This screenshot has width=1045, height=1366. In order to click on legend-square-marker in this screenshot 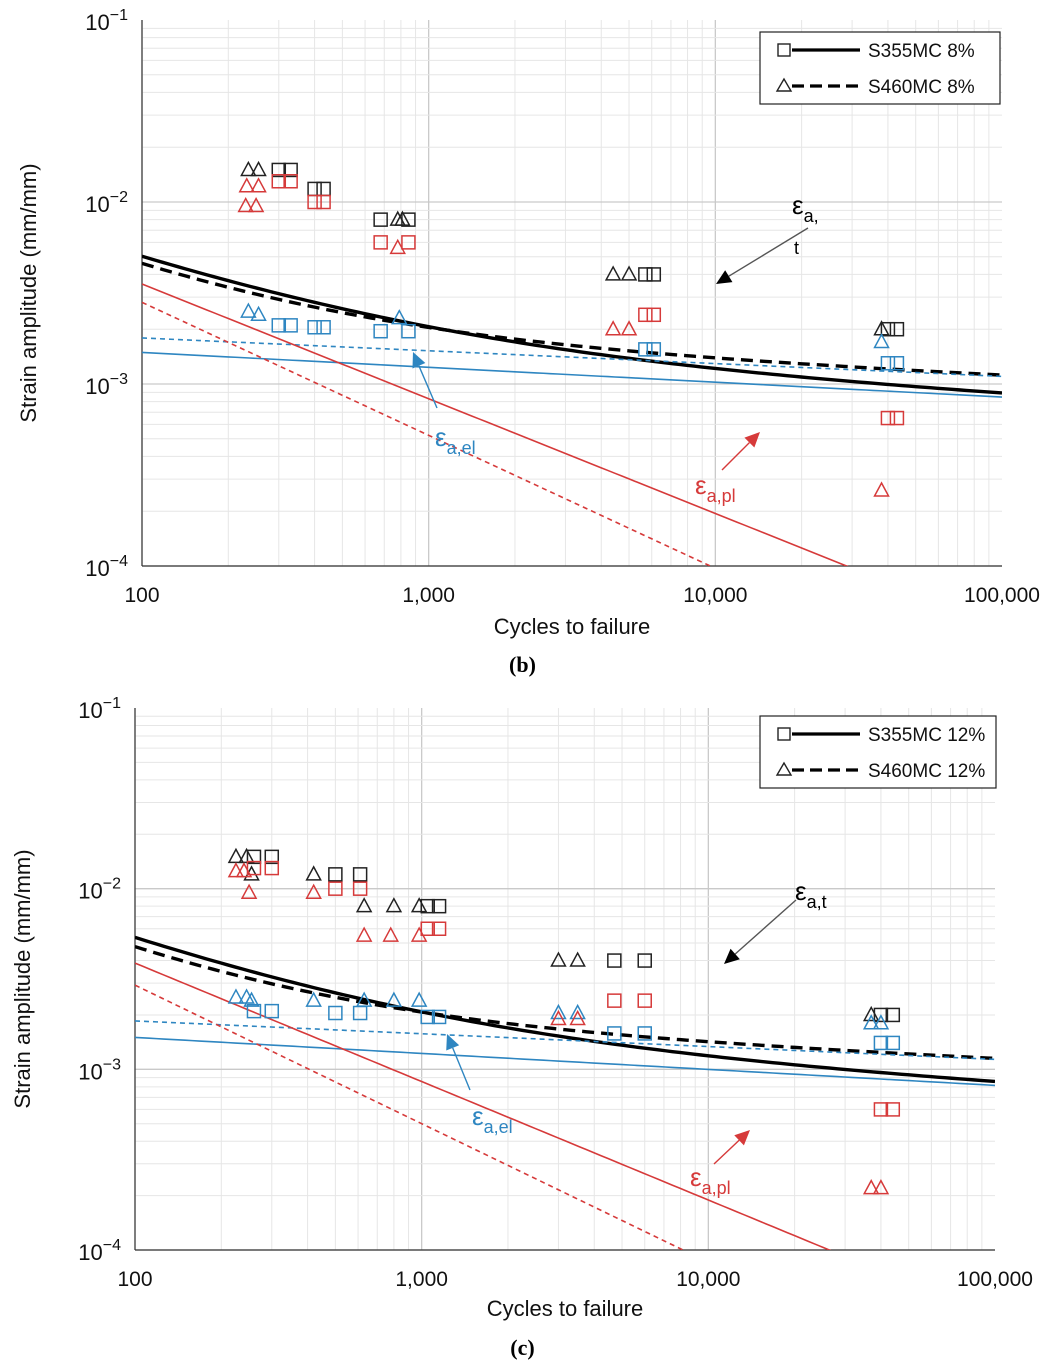, I will do `click(784, 734)`.